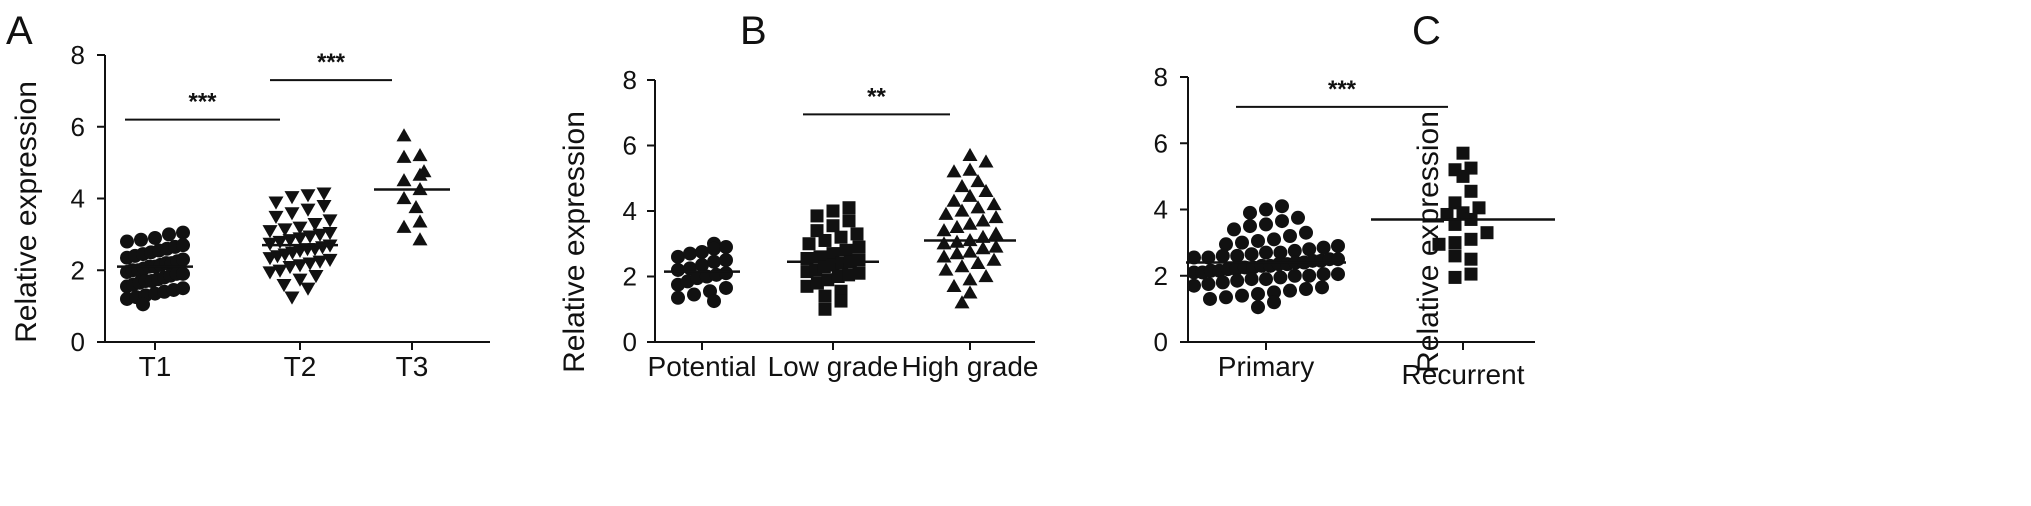 The image size is (2031, 506). What do you see at coordinates (19, 31) in the screenshot?
I see `panel-a-letter: A` at bounding box center [19, 31].